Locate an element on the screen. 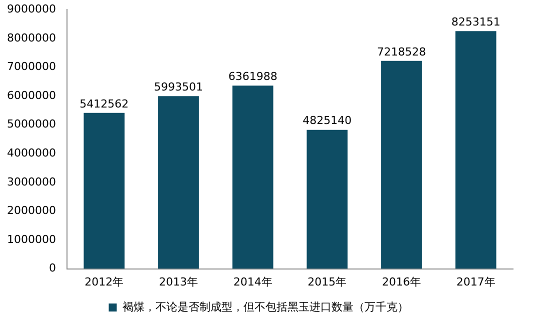  y-tick-label: 6000000 is located at coordinates (31, 95).